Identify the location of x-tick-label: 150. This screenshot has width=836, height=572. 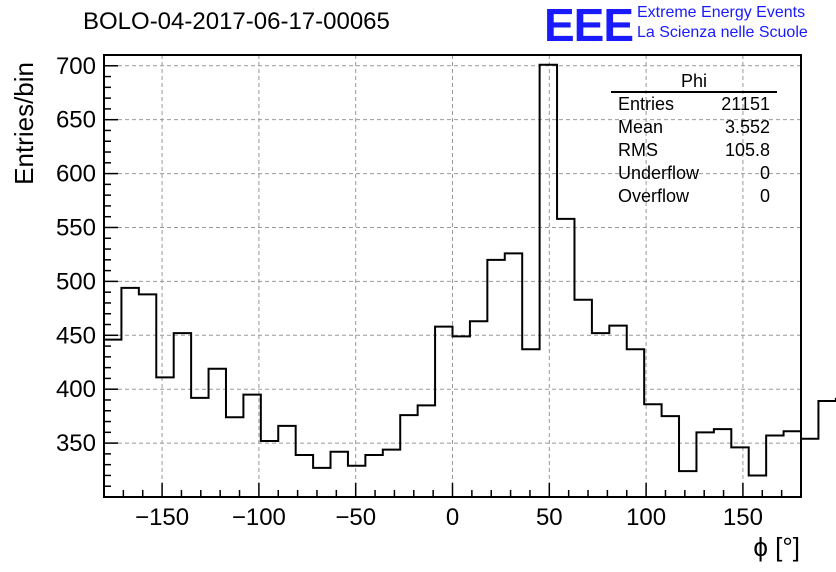
(743, 517).